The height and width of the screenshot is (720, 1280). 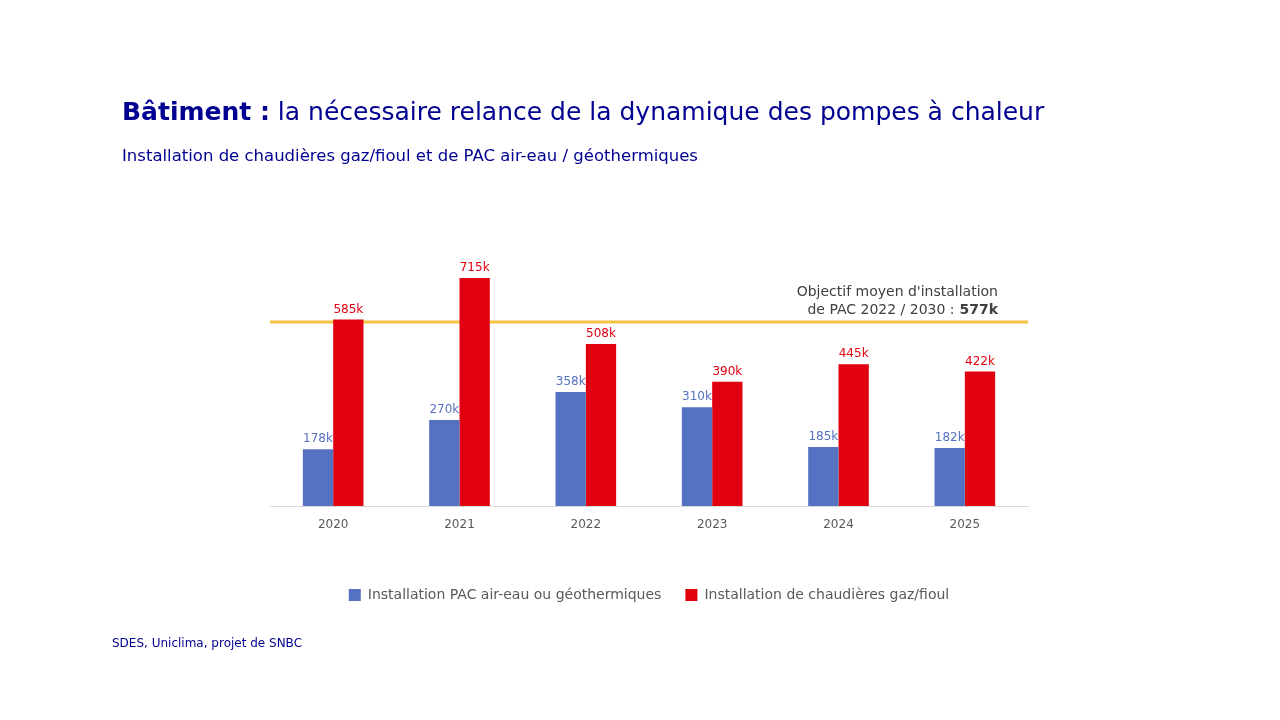 What do you see at coordinates (949, 437) in the screenshot?
I see `data-label: 182k` at bounding box center [949, 437].